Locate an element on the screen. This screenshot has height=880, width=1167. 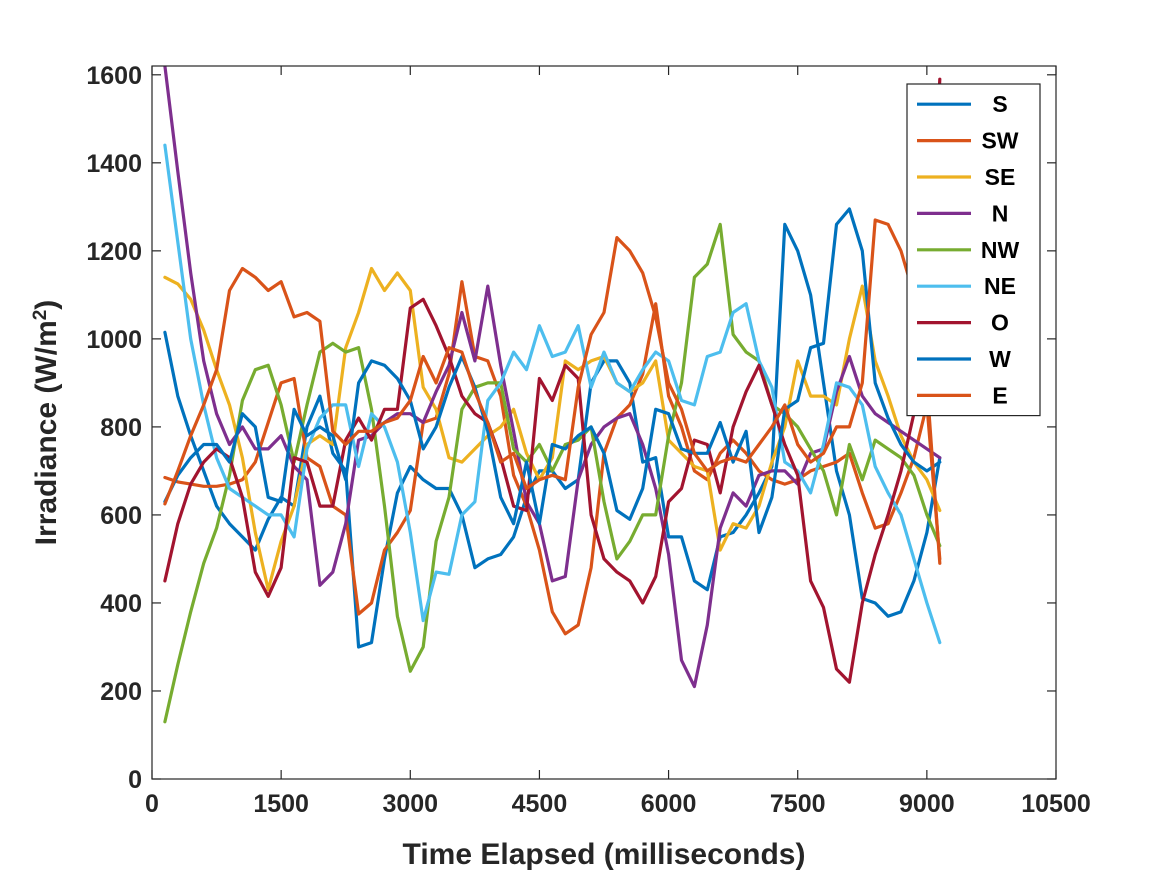
legend-label-se: SE is located at coordinates (1000, 177).